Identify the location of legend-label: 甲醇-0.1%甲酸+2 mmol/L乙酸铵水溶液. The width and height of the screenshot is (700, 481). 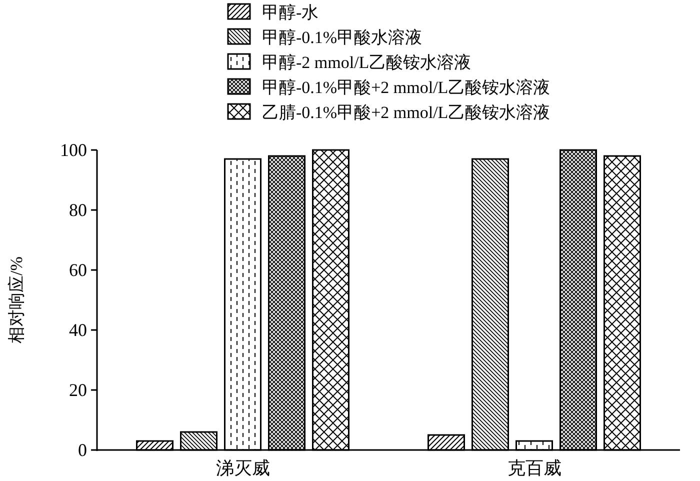
(406, 87).